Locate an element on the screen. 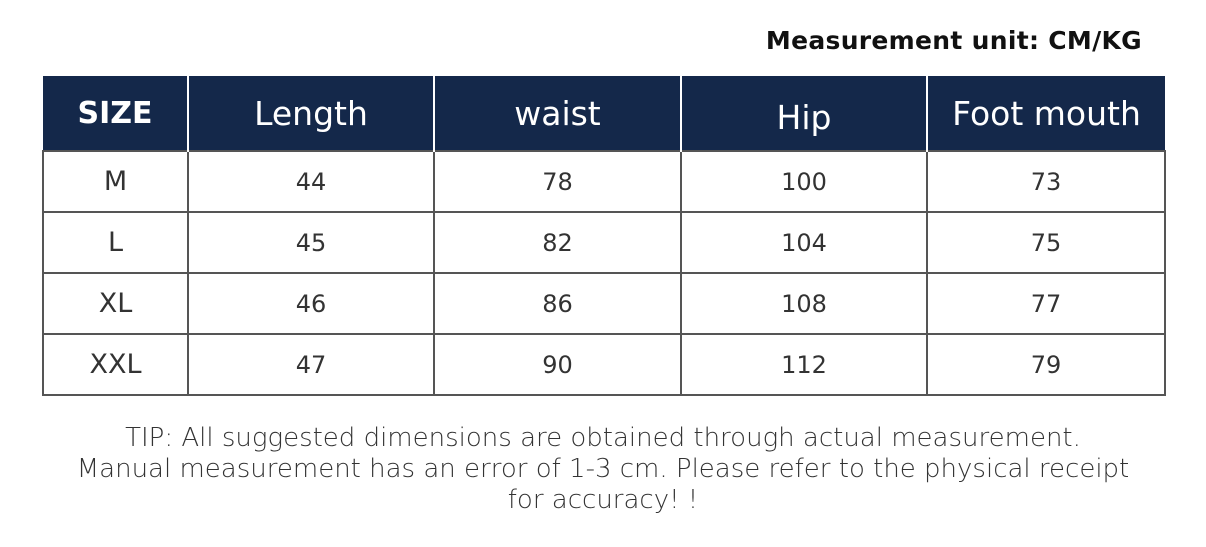 This screenshot has height=547, width=1206. value-cell: 46 is located at coordinates (311, 303).